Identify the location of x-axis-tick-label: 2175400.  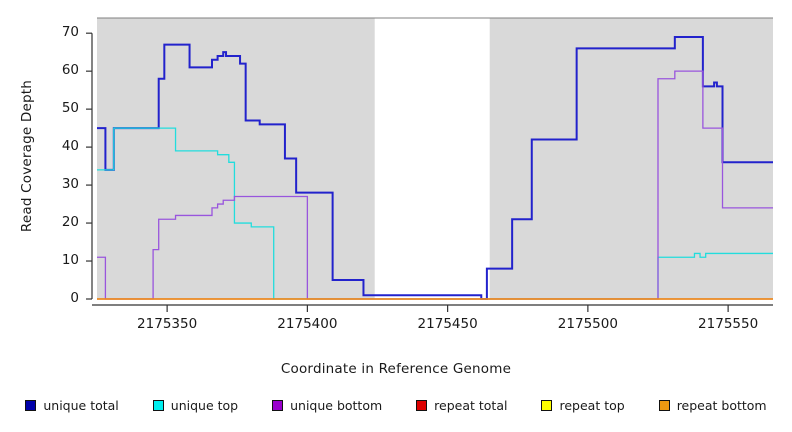
(307, 324).